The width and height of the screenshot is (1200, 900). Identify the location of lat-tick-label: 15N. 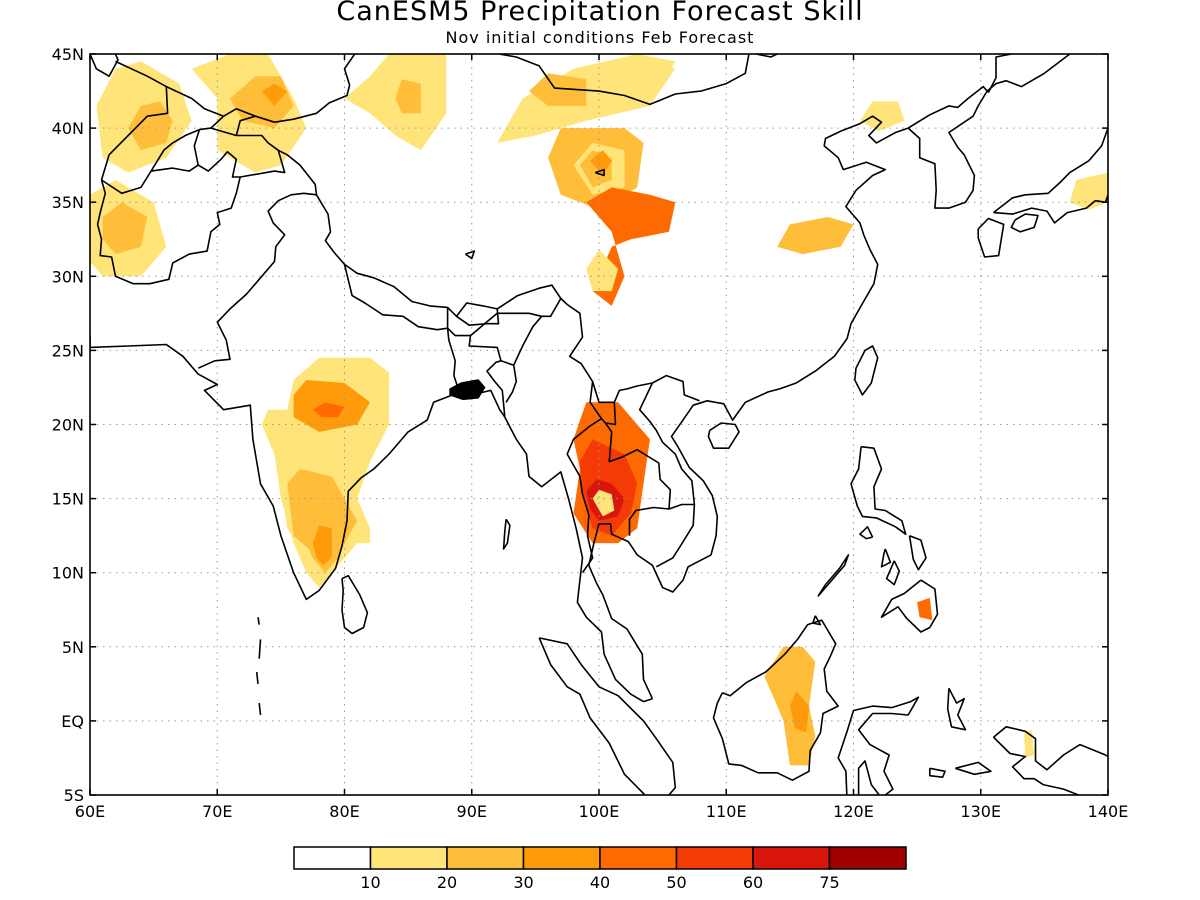
(68, 499).